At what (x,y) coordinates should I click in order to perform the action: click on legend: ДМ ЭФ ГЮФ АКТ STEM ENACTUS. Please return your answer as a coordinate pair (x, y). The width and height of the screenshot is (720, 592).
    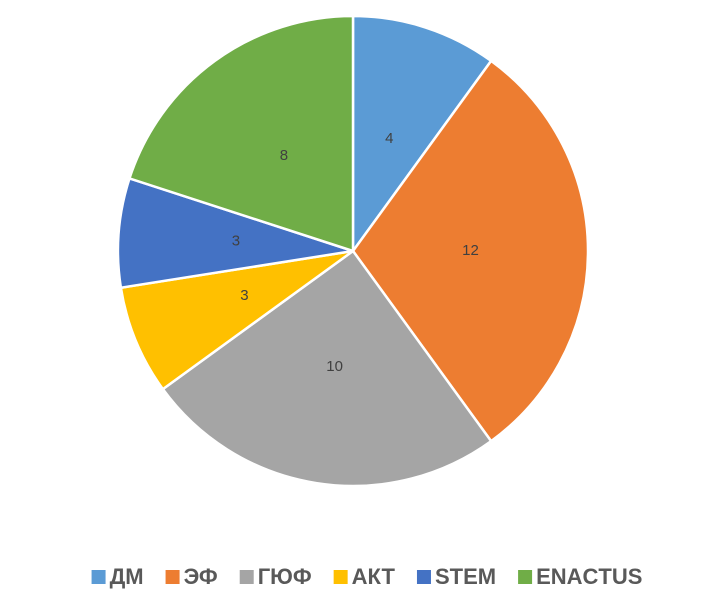
    Looking at the image, I should click on (366, 576).